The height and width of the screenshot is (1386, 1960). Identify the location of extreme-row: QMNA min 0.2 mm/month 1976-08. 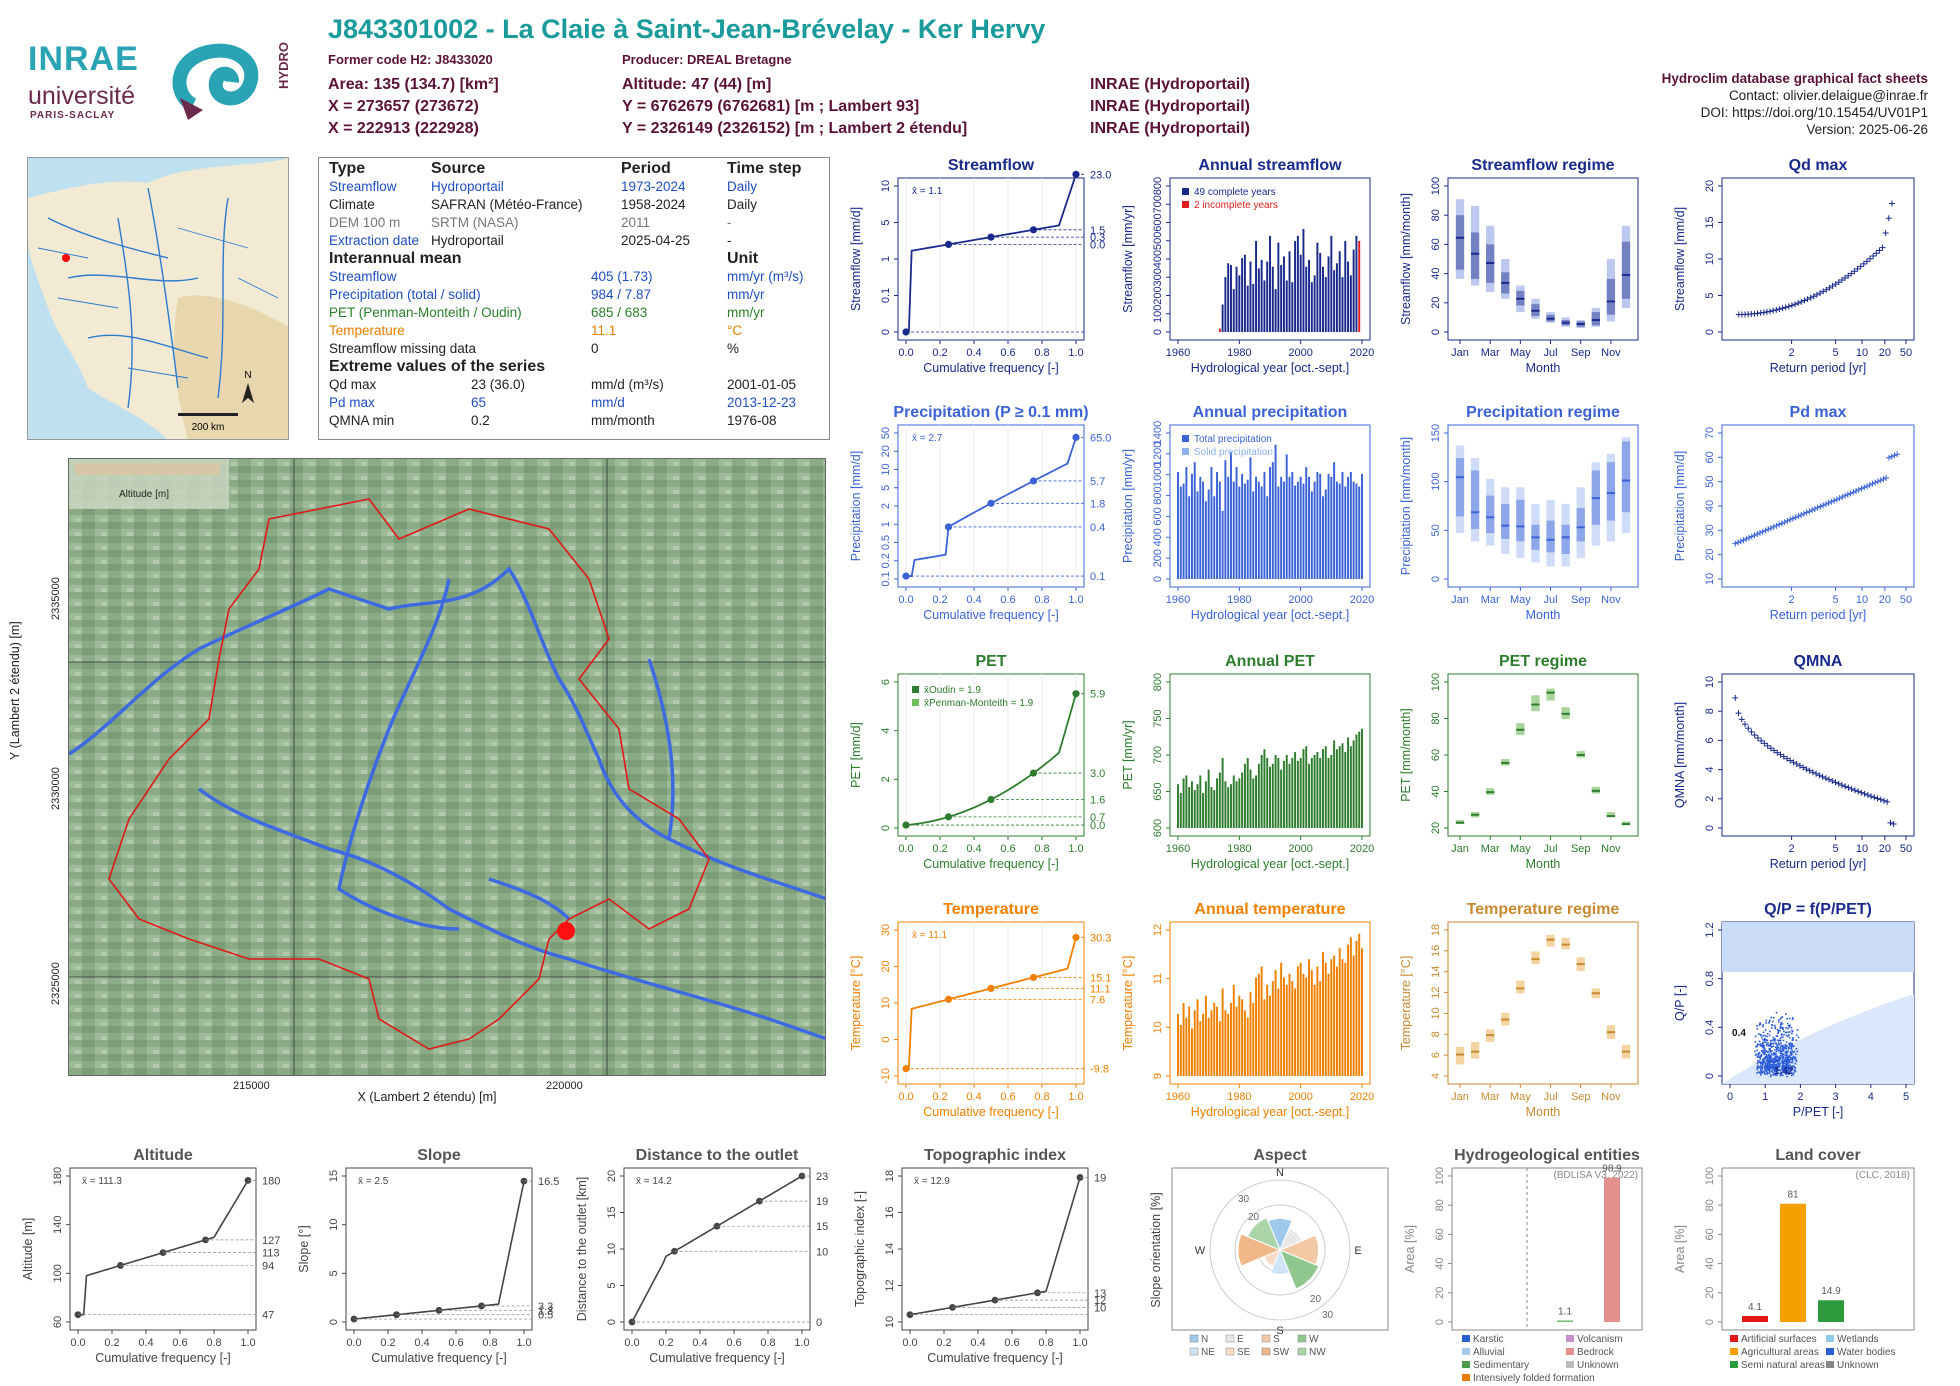
(574, 421).